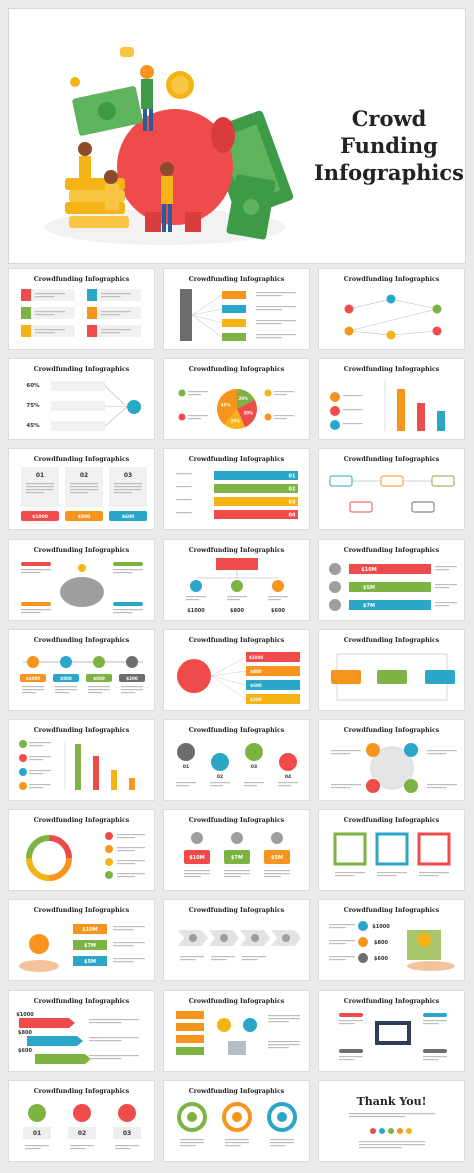  What do you see at coordinates (81, 399) in the screenshot?
I see `slide-thumbnail-5: Crowdfunding Infographics 60% 75% 45%` at bounding box center [81, 399].